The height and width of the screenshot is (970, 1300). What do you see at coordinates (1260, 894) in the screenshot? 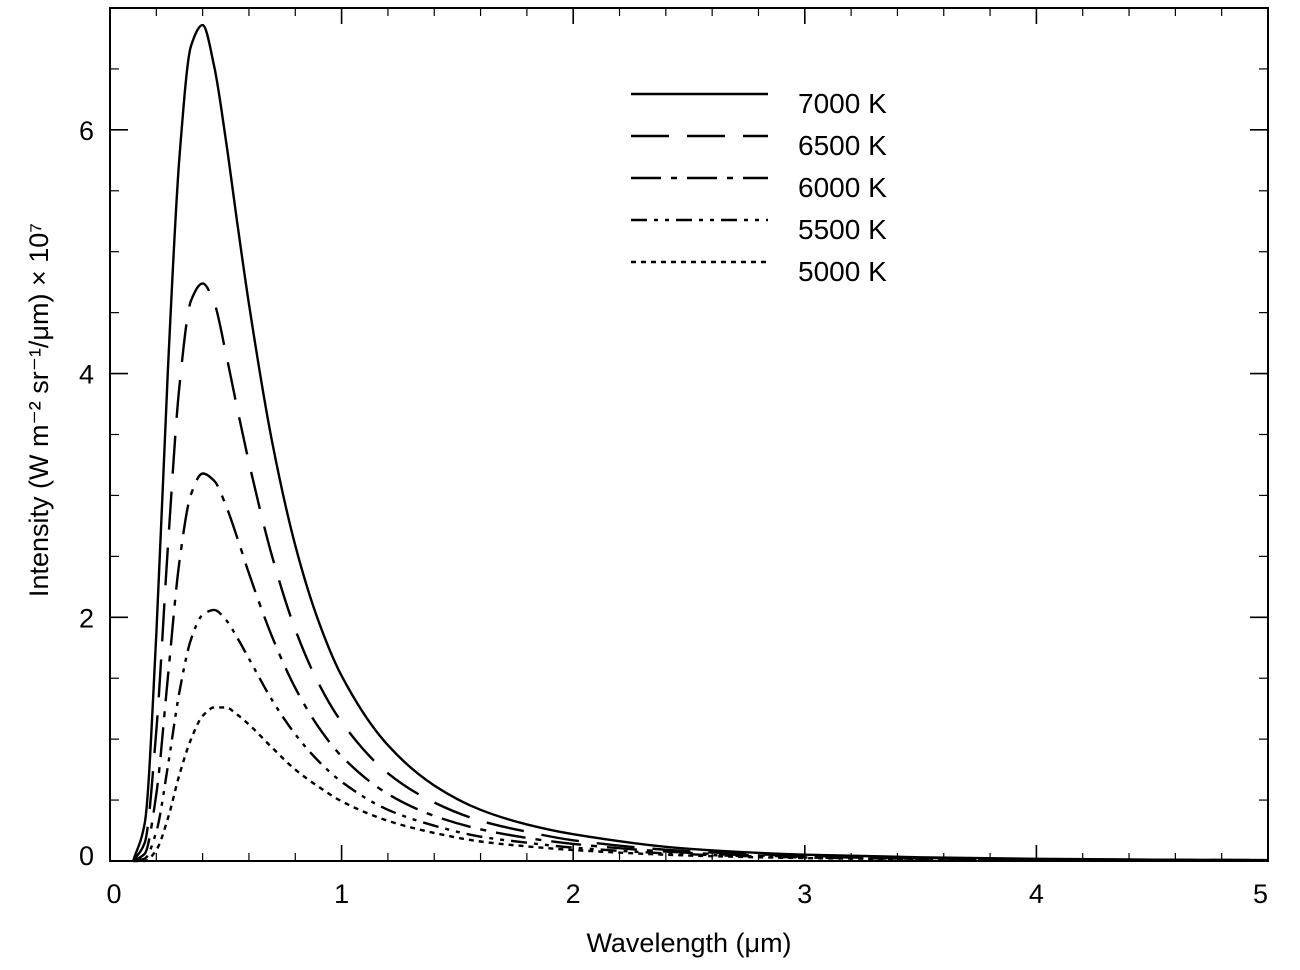
I see `x-tick-label: 5` at bounding box center [1260, 894].